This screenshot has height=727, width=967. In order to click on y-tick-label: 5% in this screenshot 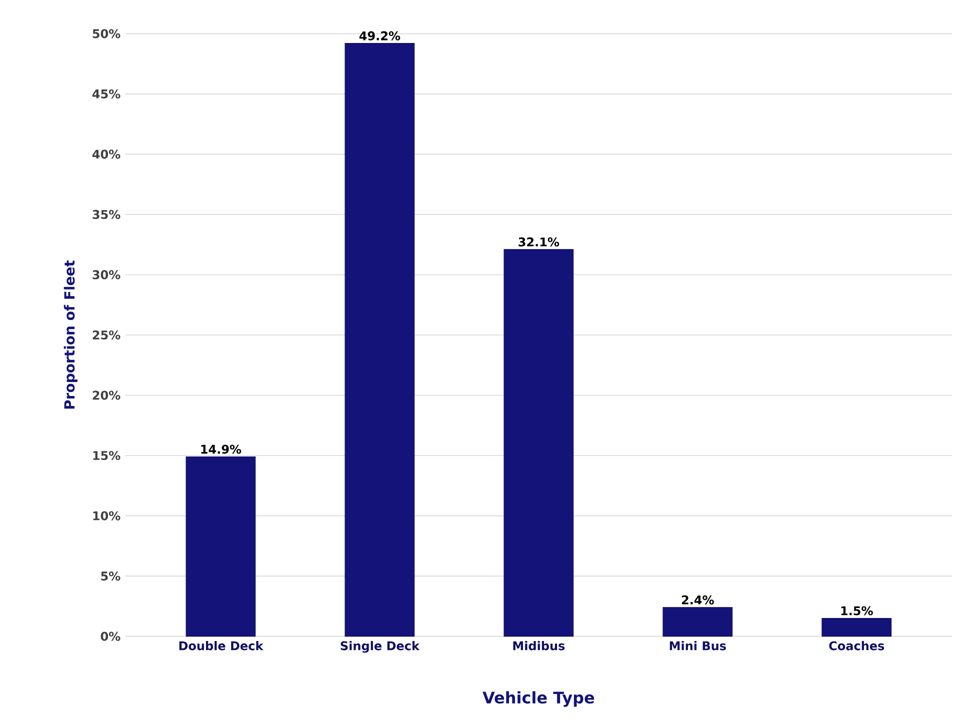, I will do `click(110, 576)`.